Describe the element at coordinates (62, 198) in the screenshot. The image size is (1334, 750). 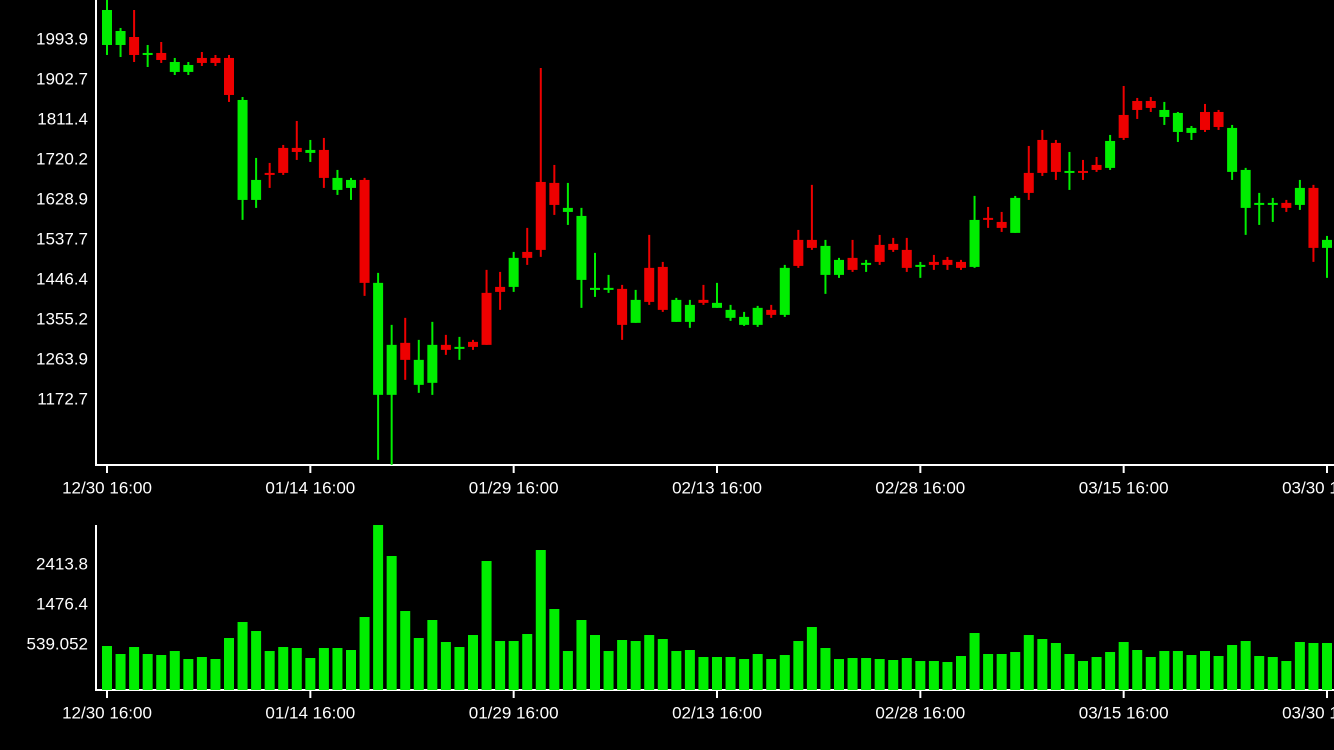
I see `y-tick-label: 1628.9` at that location.